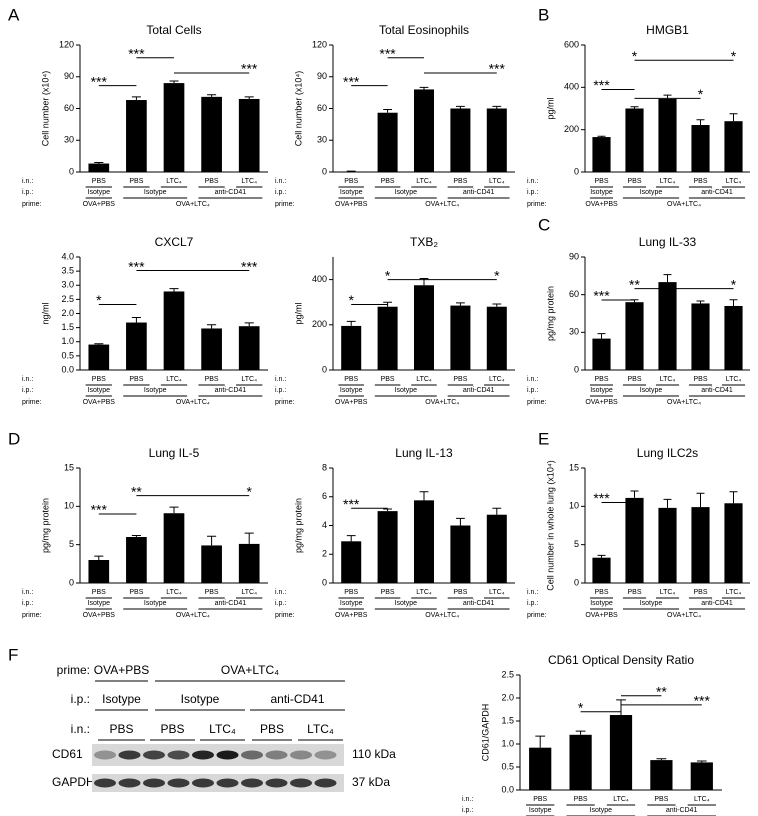  I want to click on chart-title: HMGB1, so click(667, 30).